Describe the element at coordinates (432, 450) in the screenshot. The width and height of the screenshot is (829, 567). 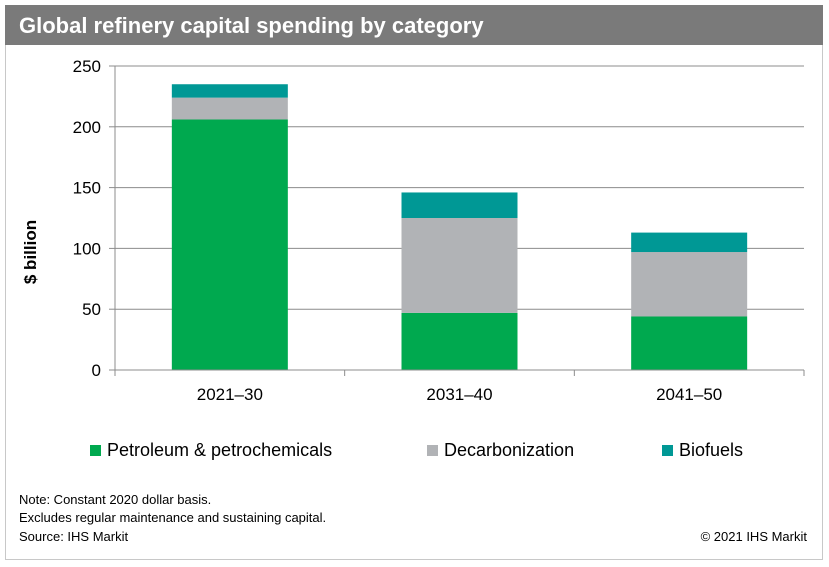
I see `legend-swatch-decarbonization` at that location.